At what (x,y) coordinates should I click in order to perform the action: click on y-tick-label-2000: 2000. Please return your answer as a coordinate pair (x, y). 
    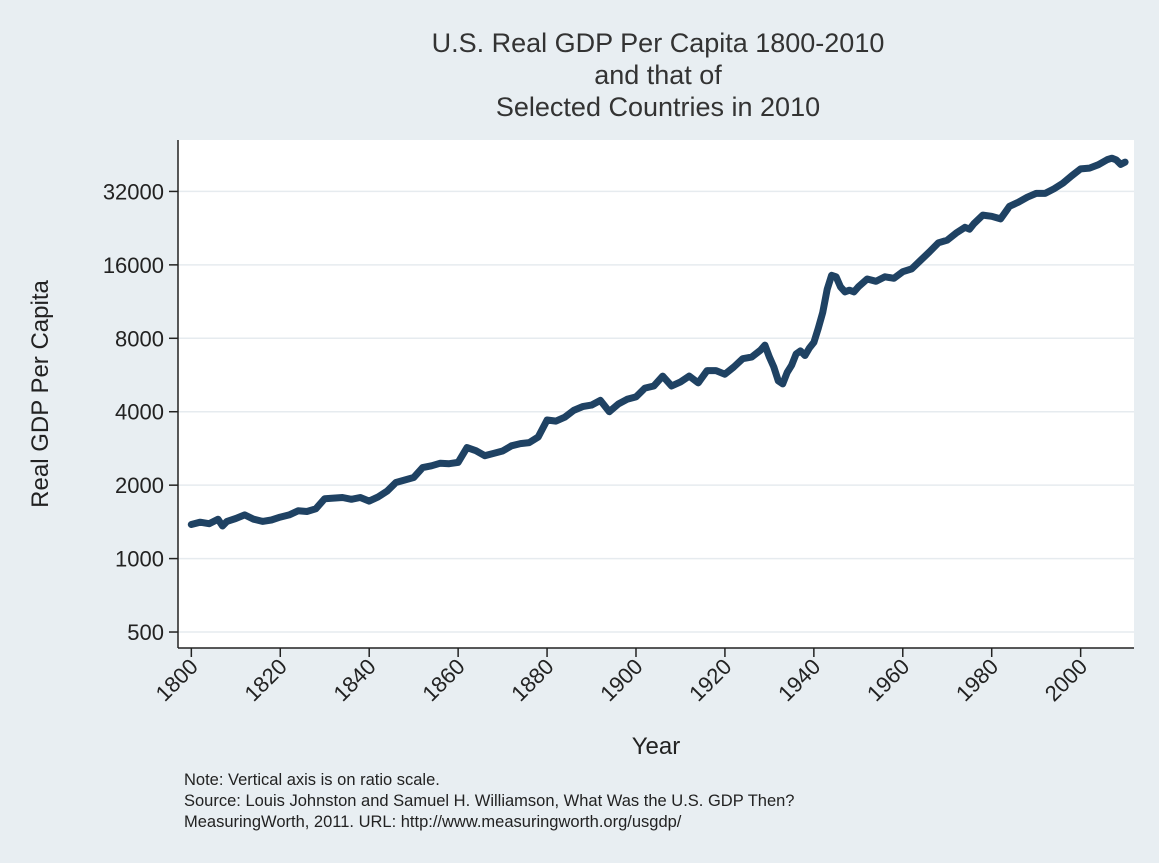
    Looking at the image, I should click on (139, 485).